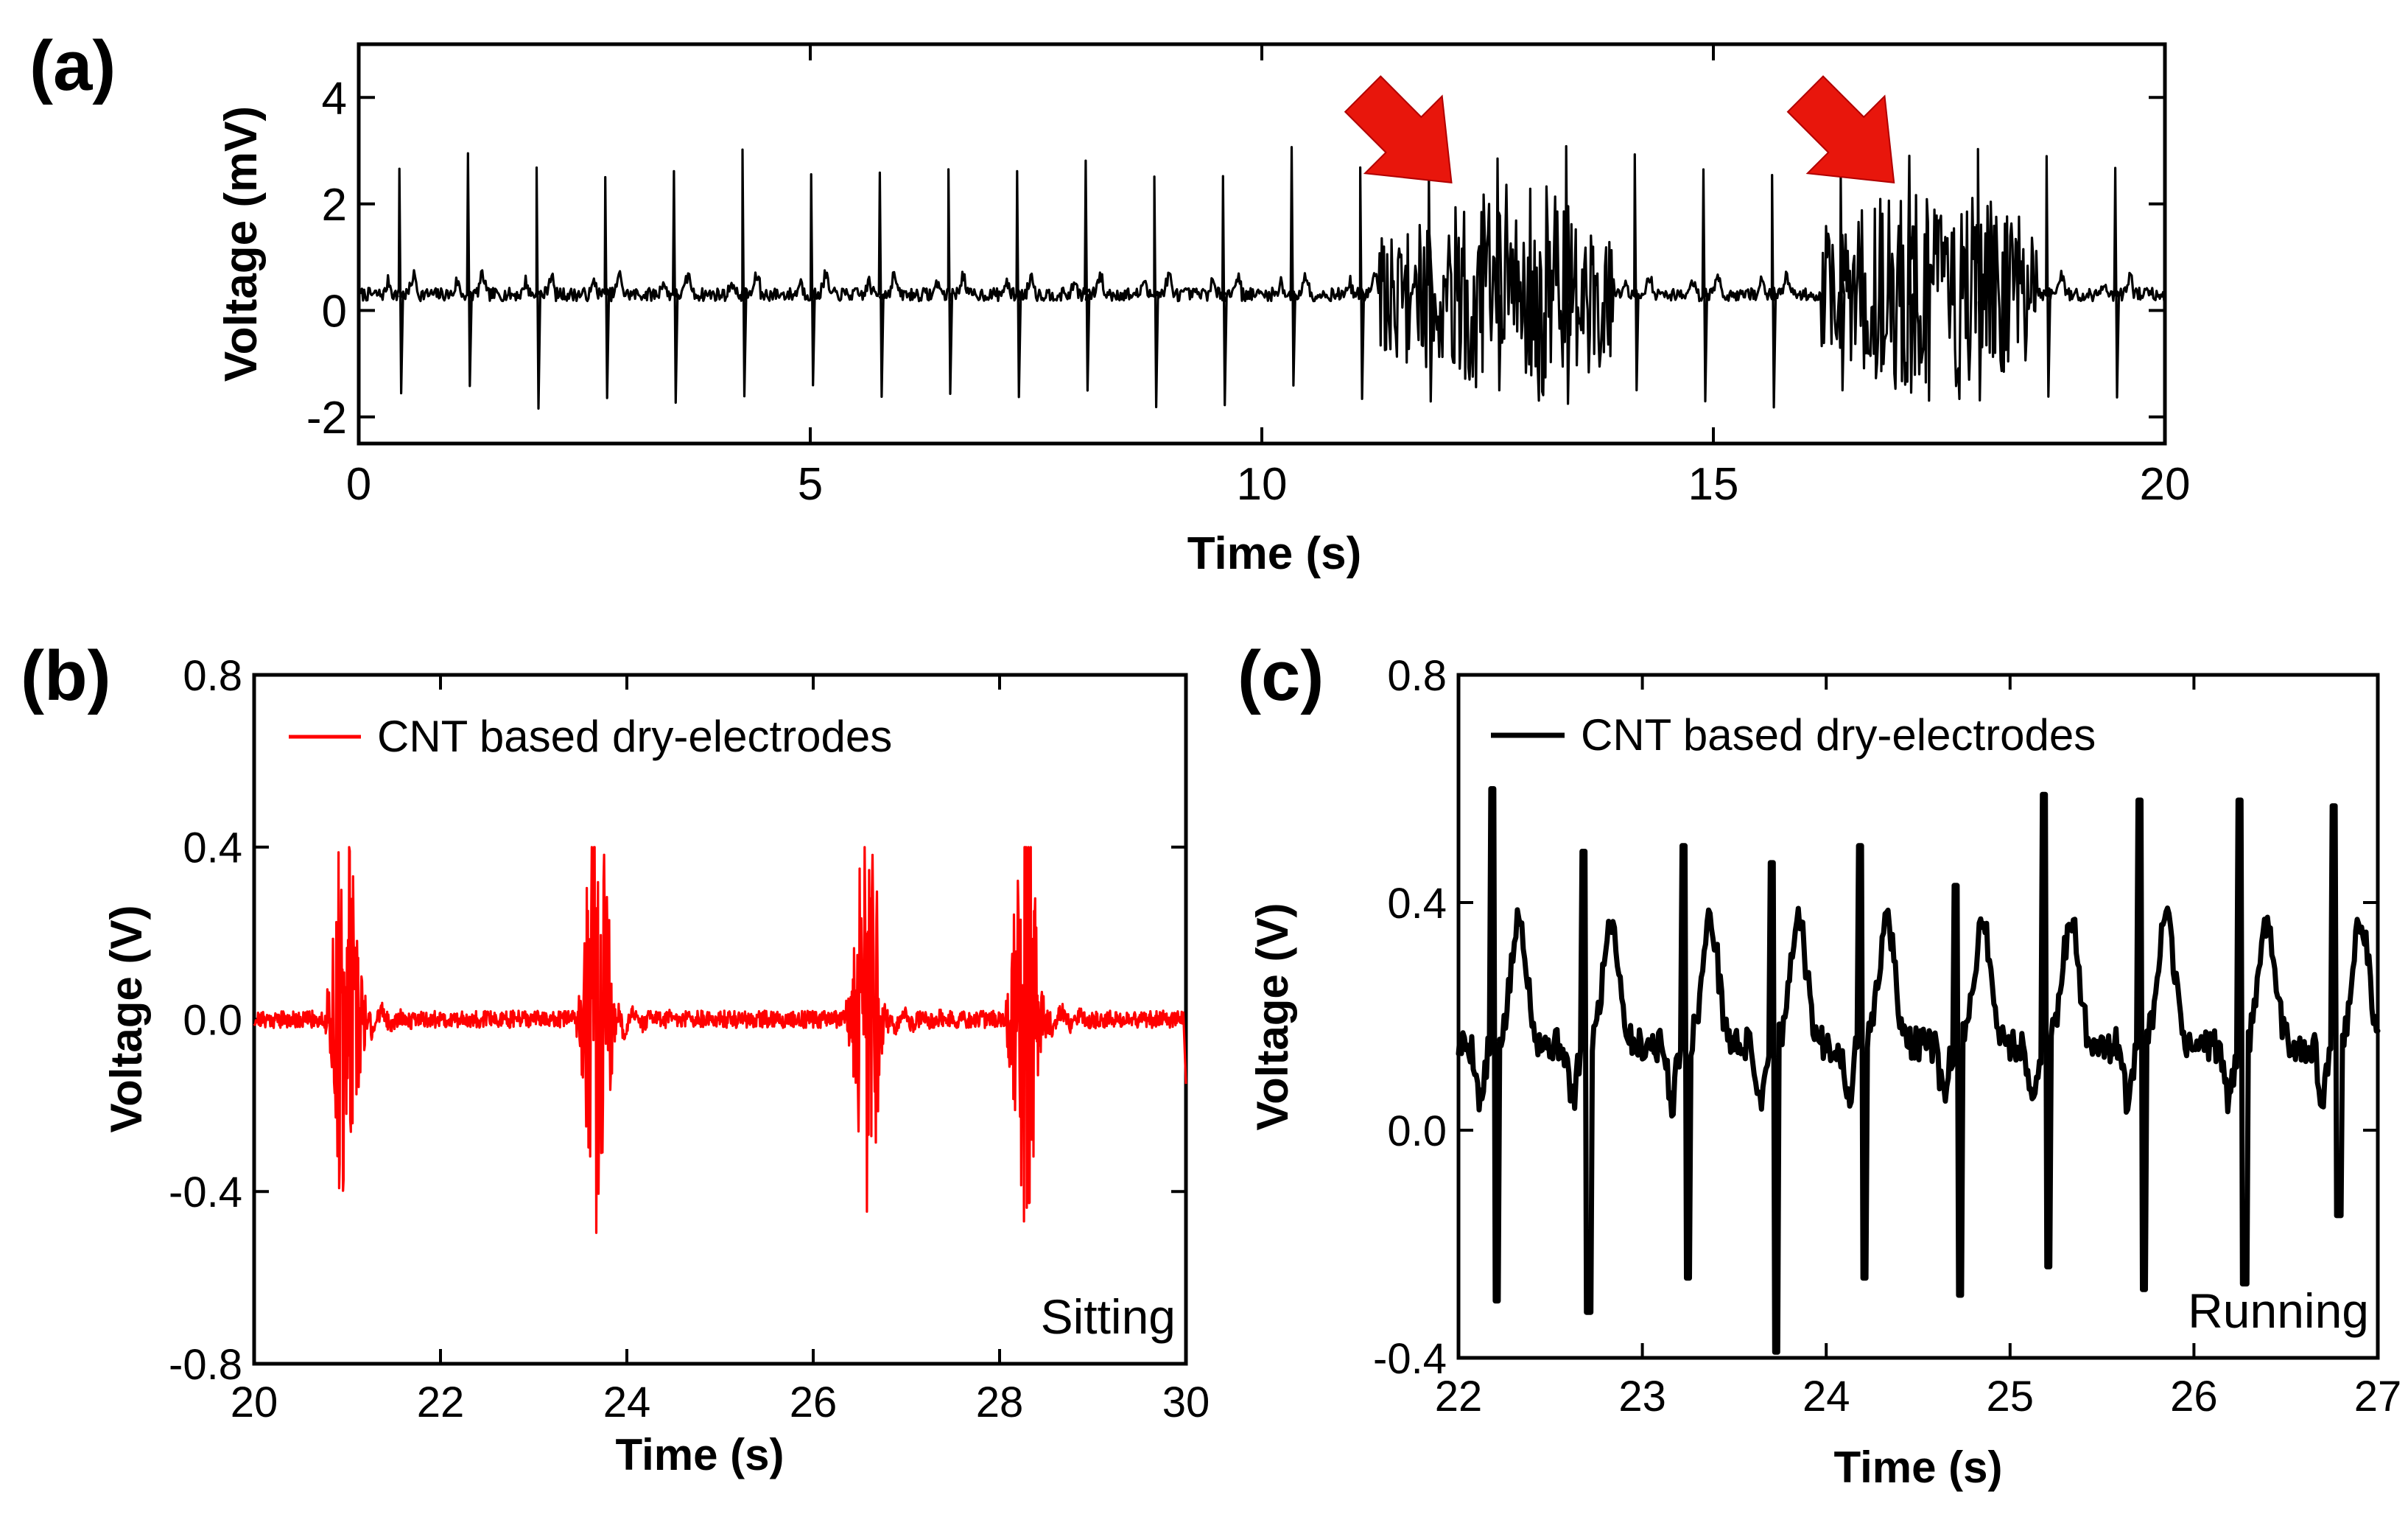 The height and width of the screenshot is (1517, 2408). What do you see at coordinates (1826, 1396) in the screenshot?
I see `chart-c-xtick-label: 24` at bounding box center [1826, 1396].